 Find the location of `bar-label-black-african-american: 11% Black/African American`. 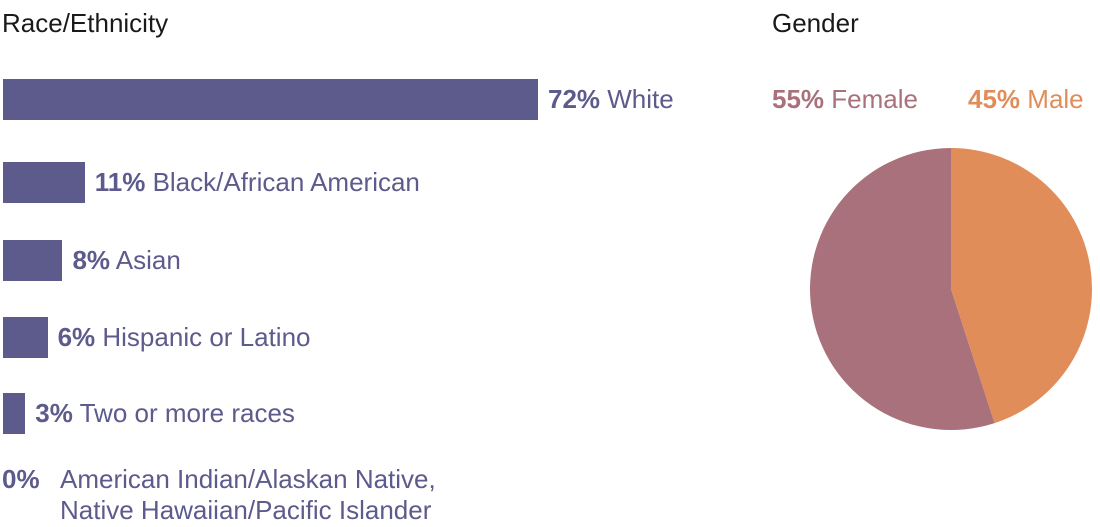

bar-label-black-african-american: 11% Black/African American is located at coordinates (257, 182).